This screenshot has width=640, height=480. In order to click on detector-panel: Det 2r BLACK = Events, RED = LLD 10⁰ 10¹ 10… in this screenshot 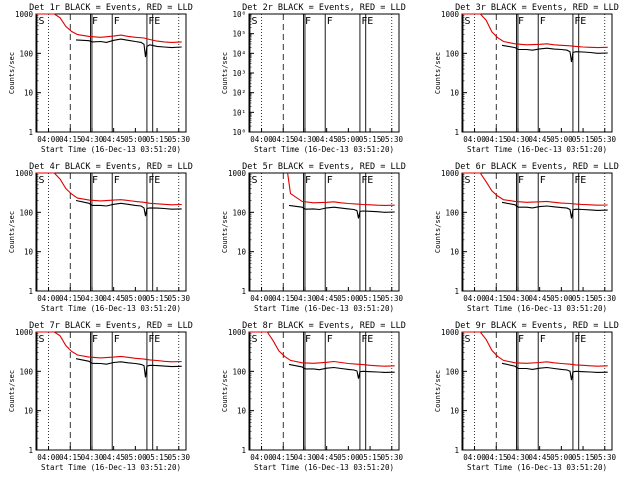, I will do `click(313, 78)`.